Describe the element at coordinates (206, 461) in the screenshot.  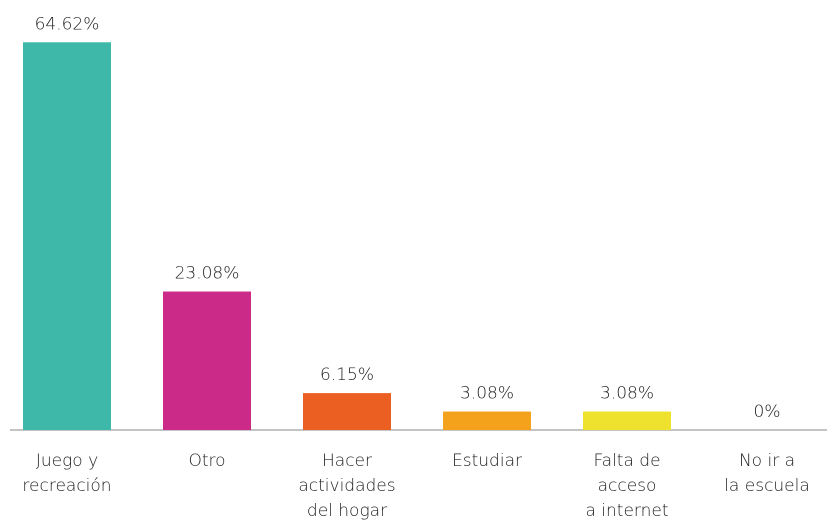
I see `x-tick-label: Otro` at that location.